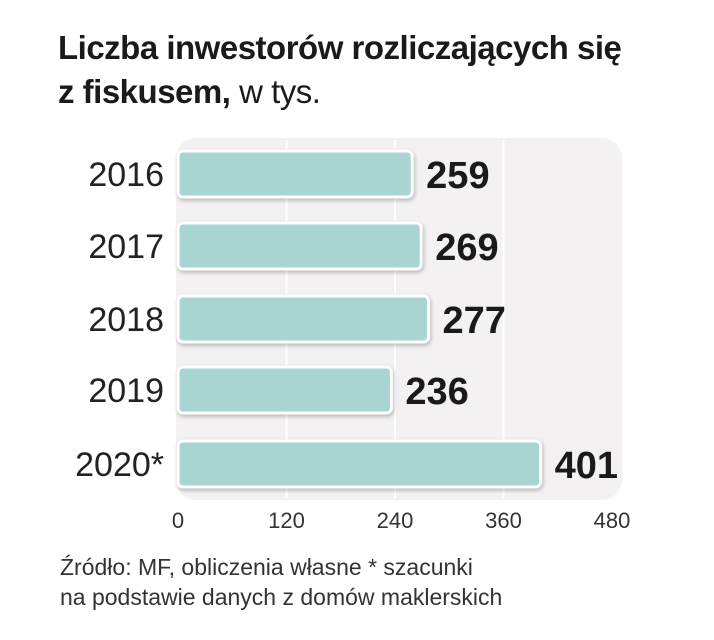 The width and height of the screenshot is (714, 640). Describe the element at coordinates (280, 91) in the screenshot. I see `title-unit: w tys.` at that location.